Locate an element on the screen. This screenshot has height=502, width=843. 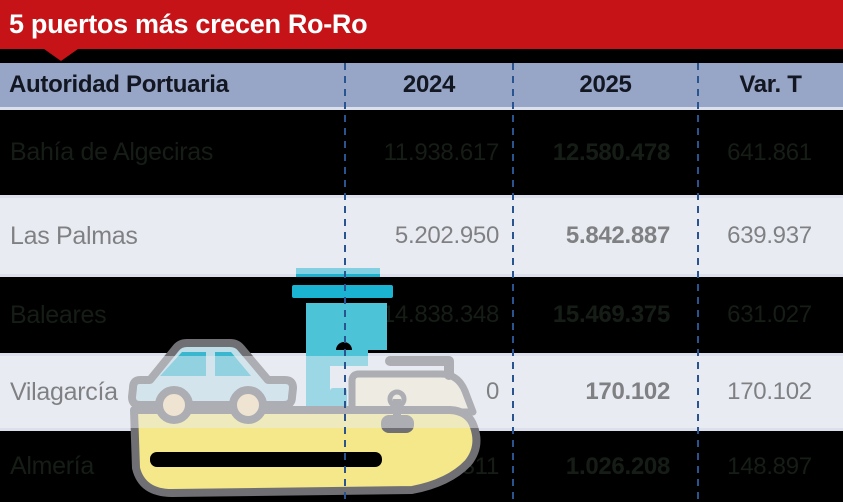
column-header-2024: 2024 is located at coordinates (429, 84).